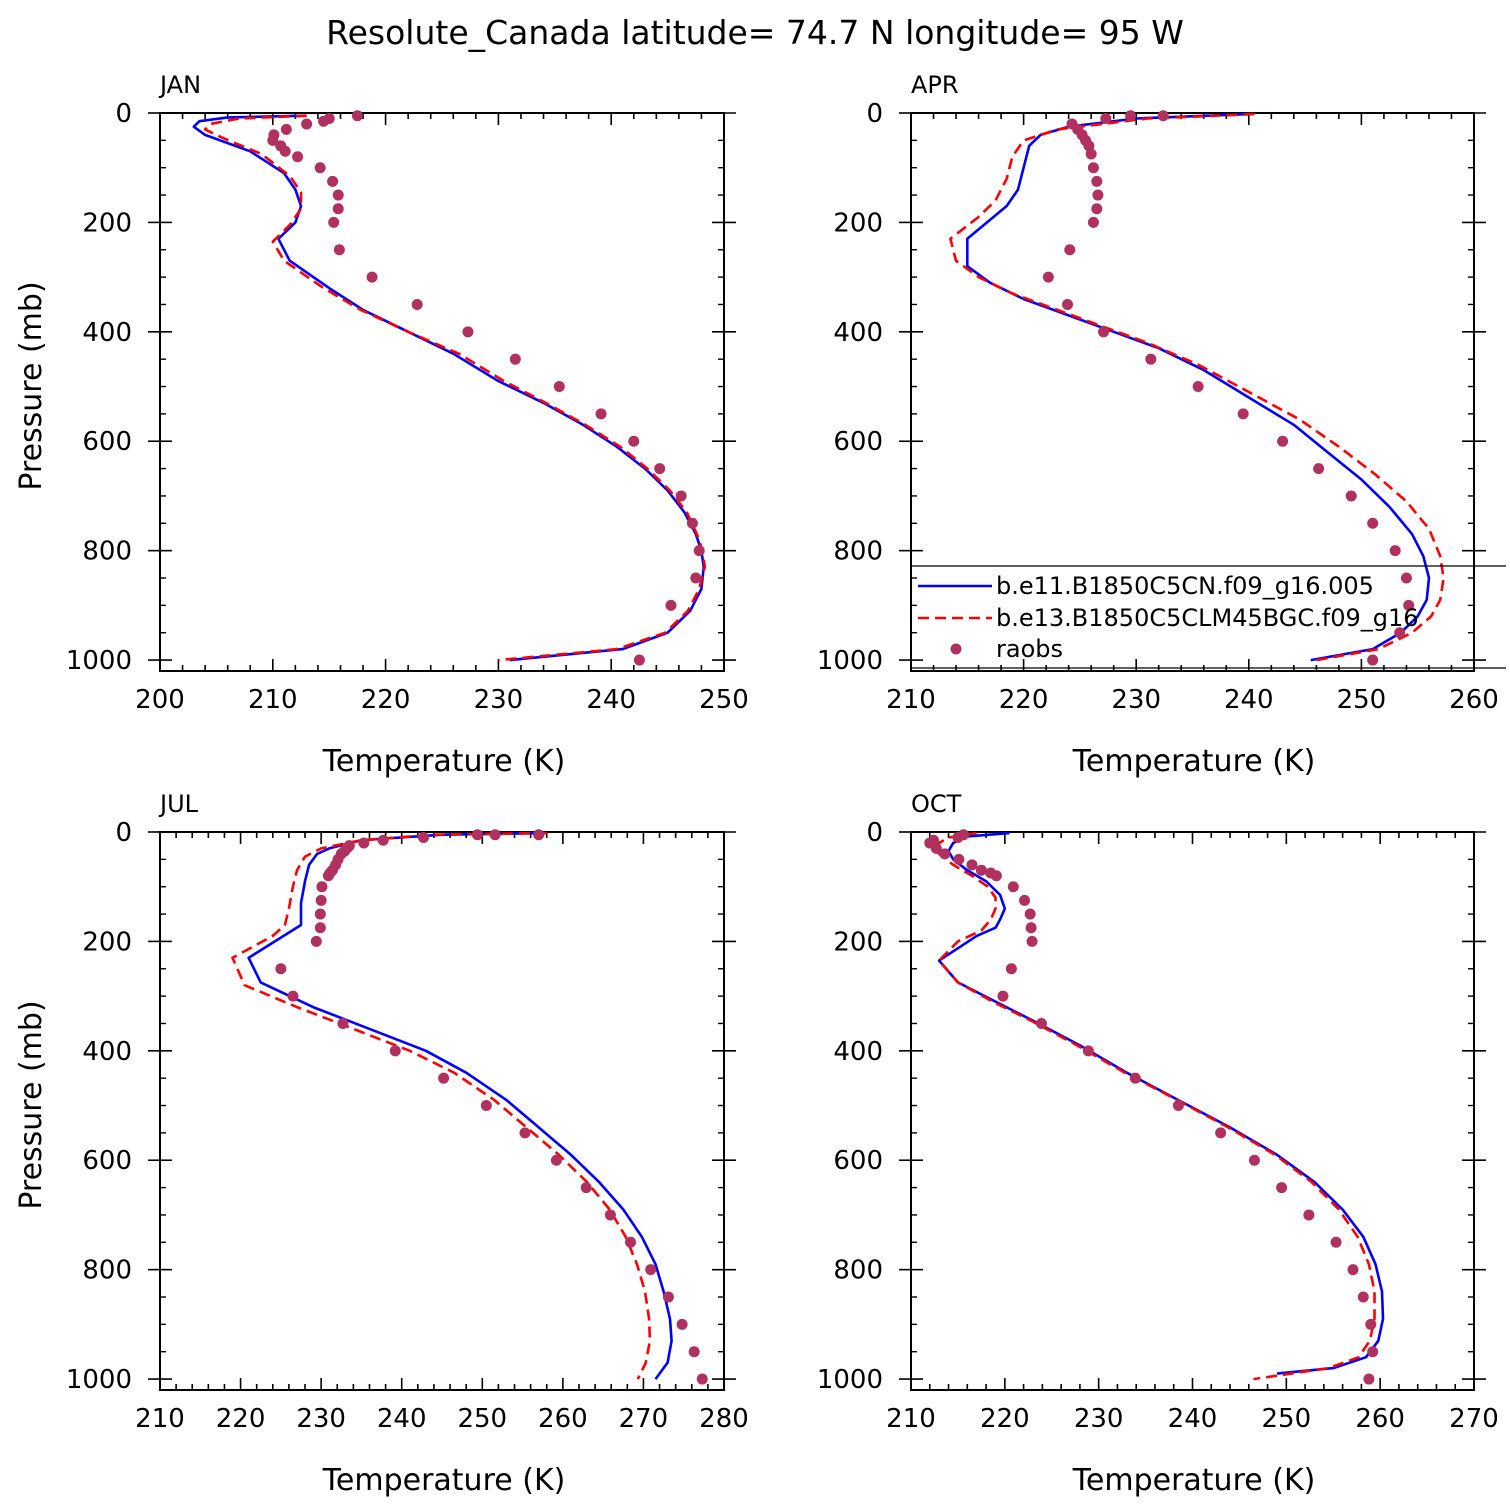 The image size is (1510, 1510). Describe the element at coordinates (1029, 649) in the screenshot. I see `legend-label: raobs` at that location.